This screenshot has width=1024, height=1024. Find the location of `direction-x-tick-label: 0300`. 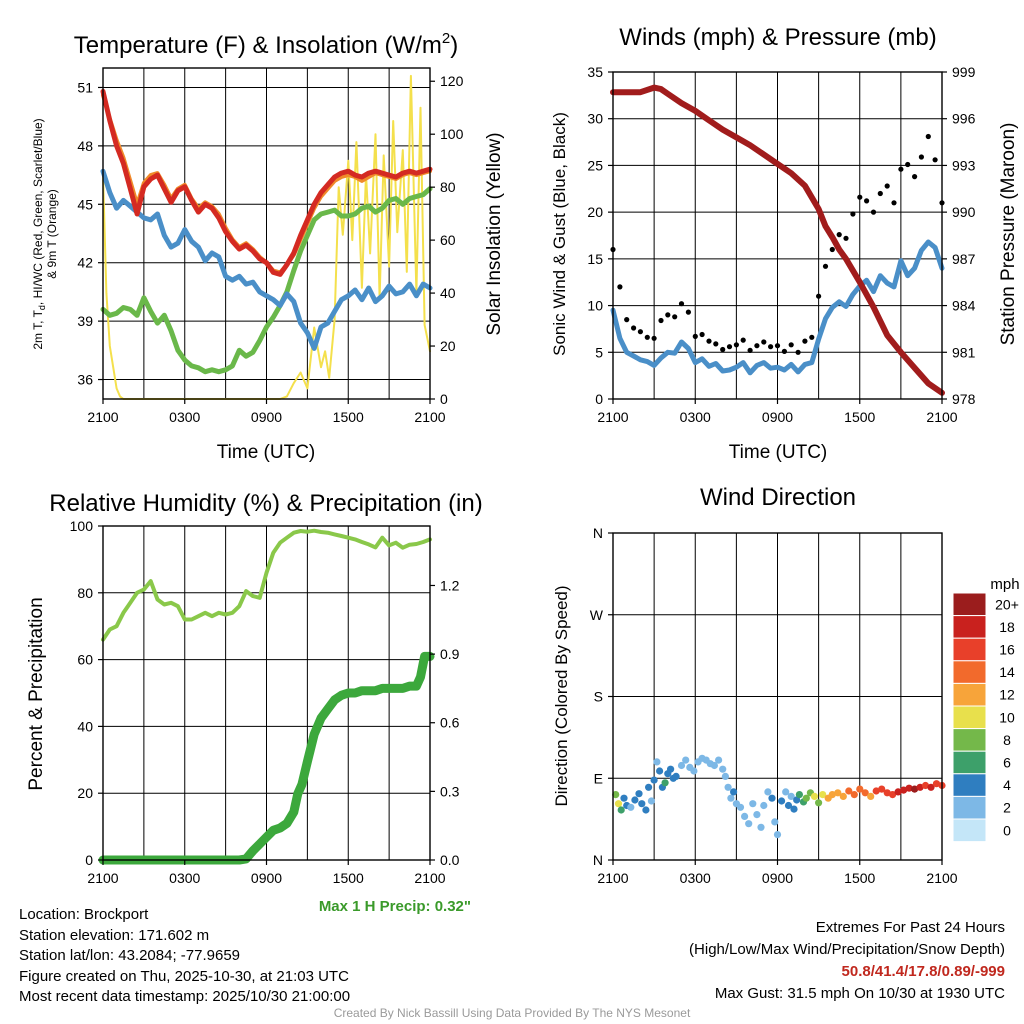

direction-x-tick-label: 0300 is located at coordinates (695, 878).